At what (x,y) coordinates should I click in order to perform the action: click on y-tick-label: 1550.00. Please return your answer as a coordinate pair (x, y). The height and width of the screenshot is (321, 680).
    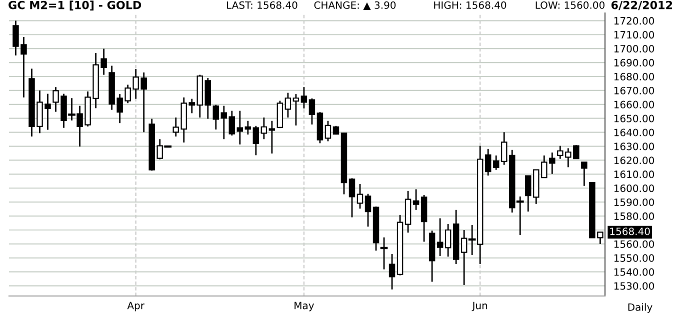
    Looking at the image, I should click on (634, 258).